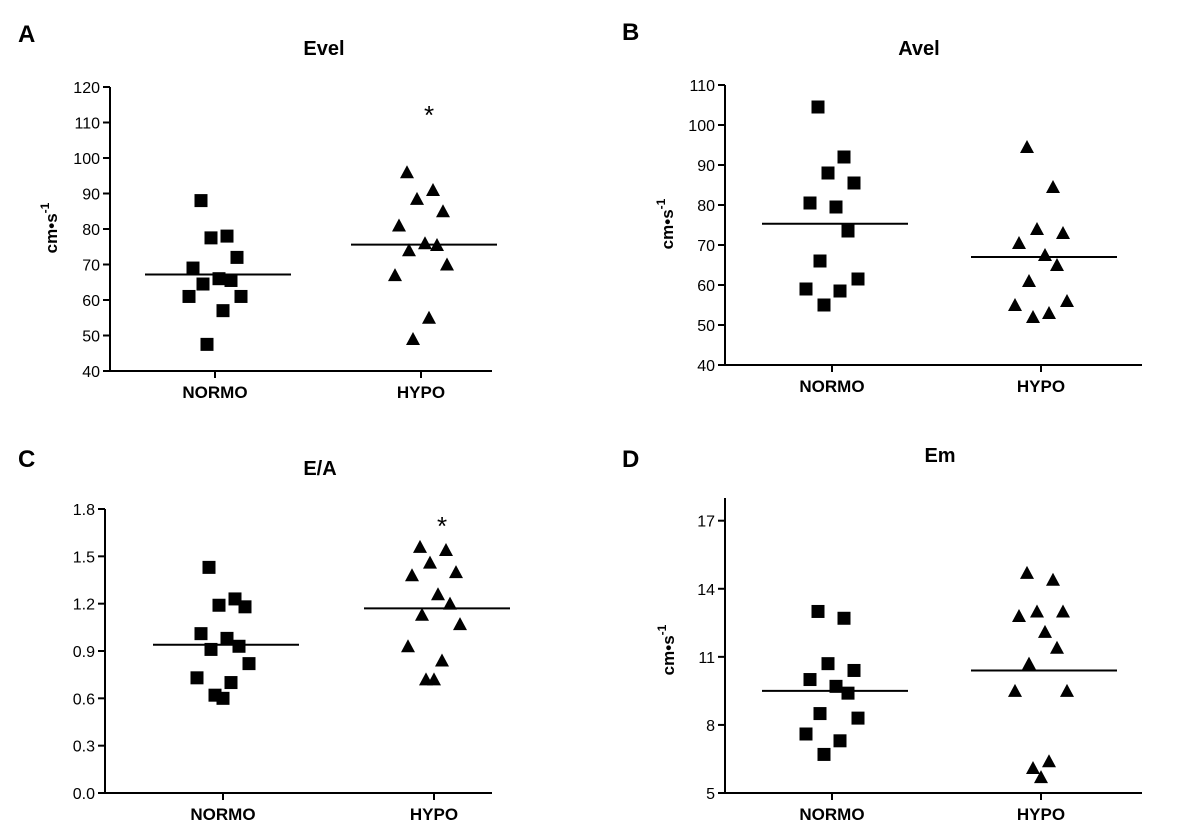 This screenshot has height=833, width=1183. Describe the element at coordinates (706, 590) in the screenshot. I see `y-tick-label: 14` at that location.